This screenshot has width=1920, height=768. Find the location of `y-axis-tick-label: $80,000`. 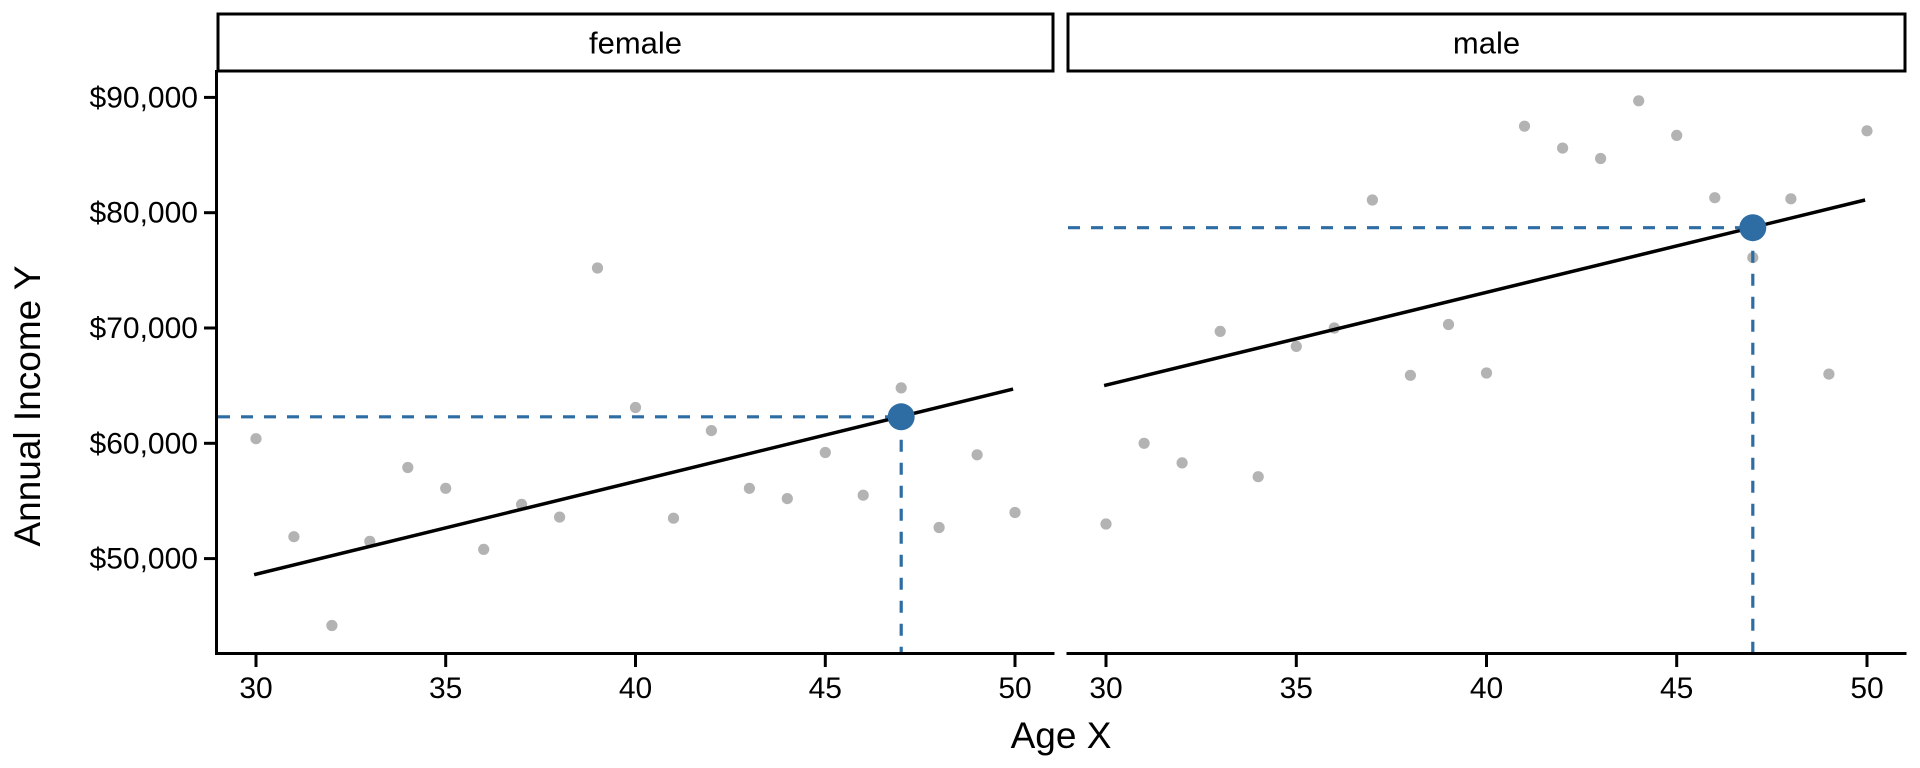

y-axis-tick-label: $80,000 is located at coordinates (144, 213).